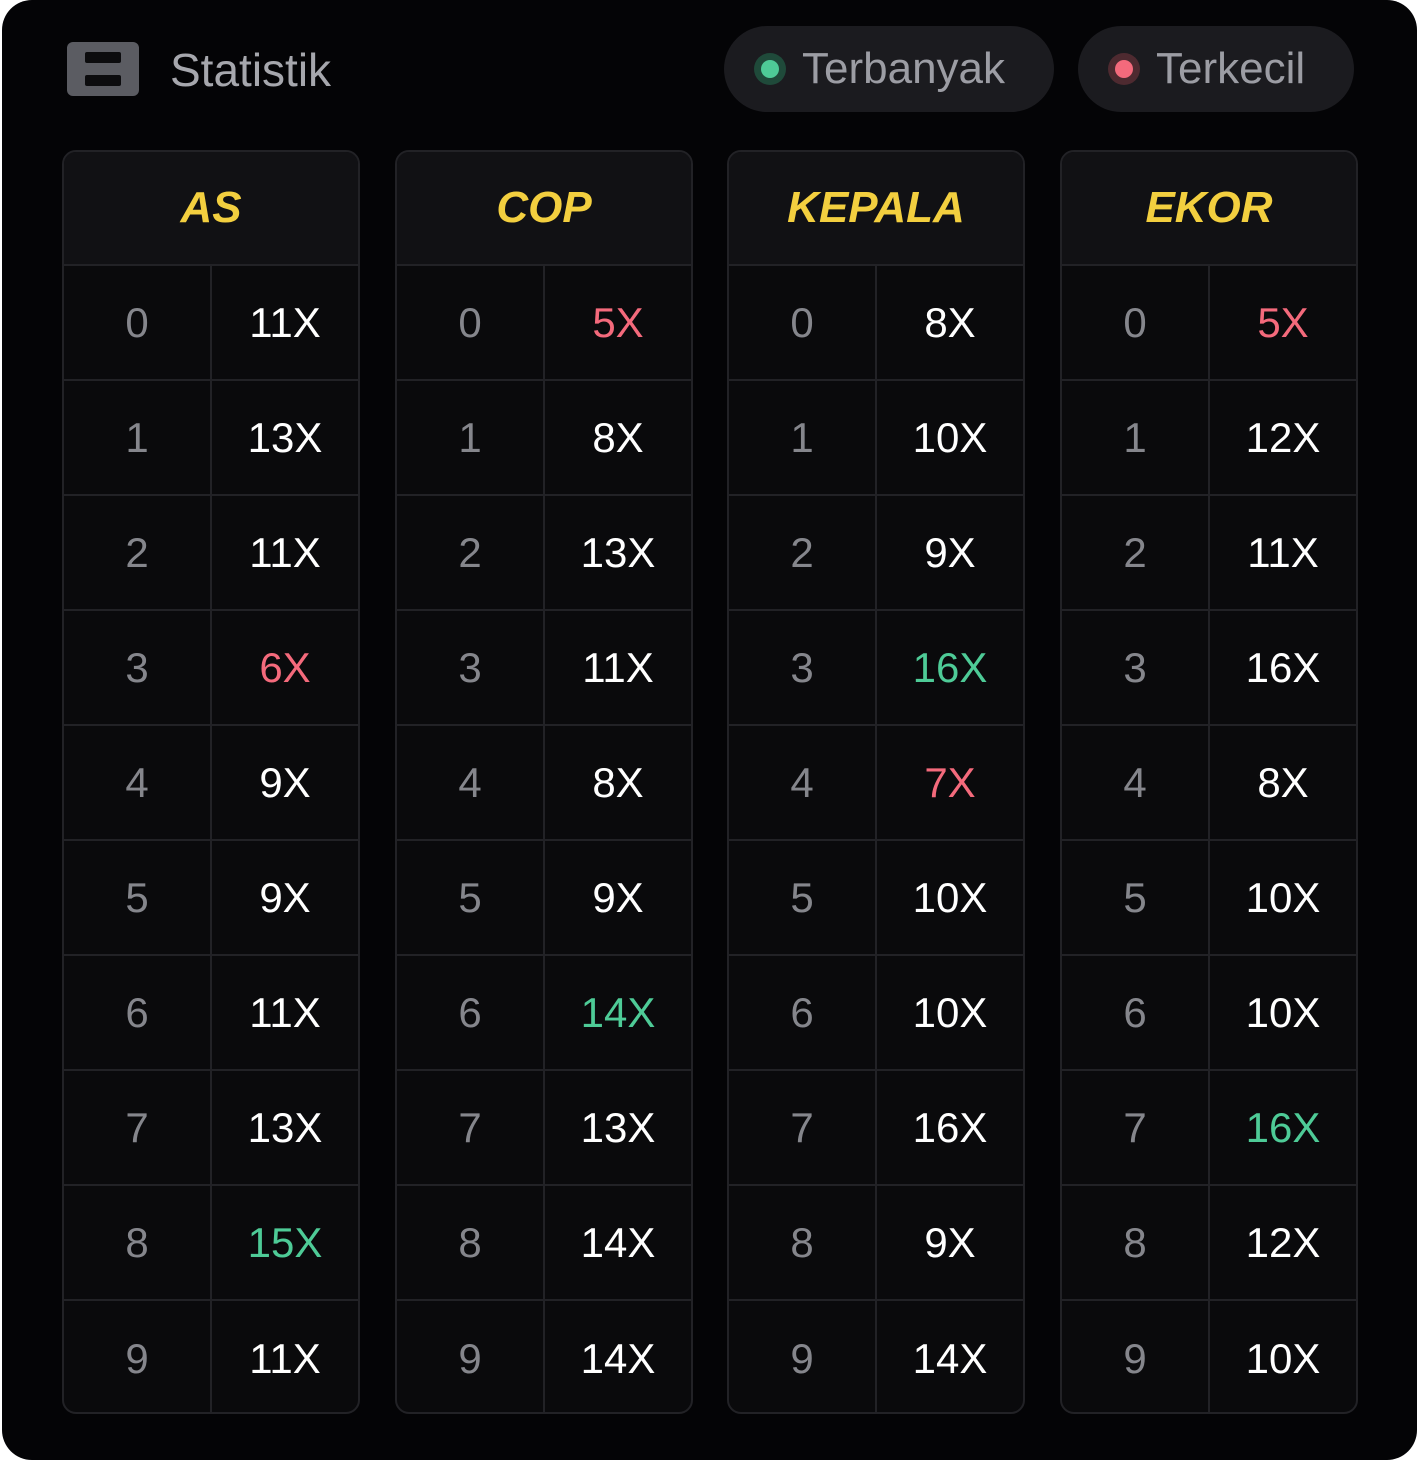 Image resolution: width=1417 pixels, height=1460 pixels. Describe the element at coordinates (285, 667) in the screenshot. I see `count-cell: 6X` at that location.